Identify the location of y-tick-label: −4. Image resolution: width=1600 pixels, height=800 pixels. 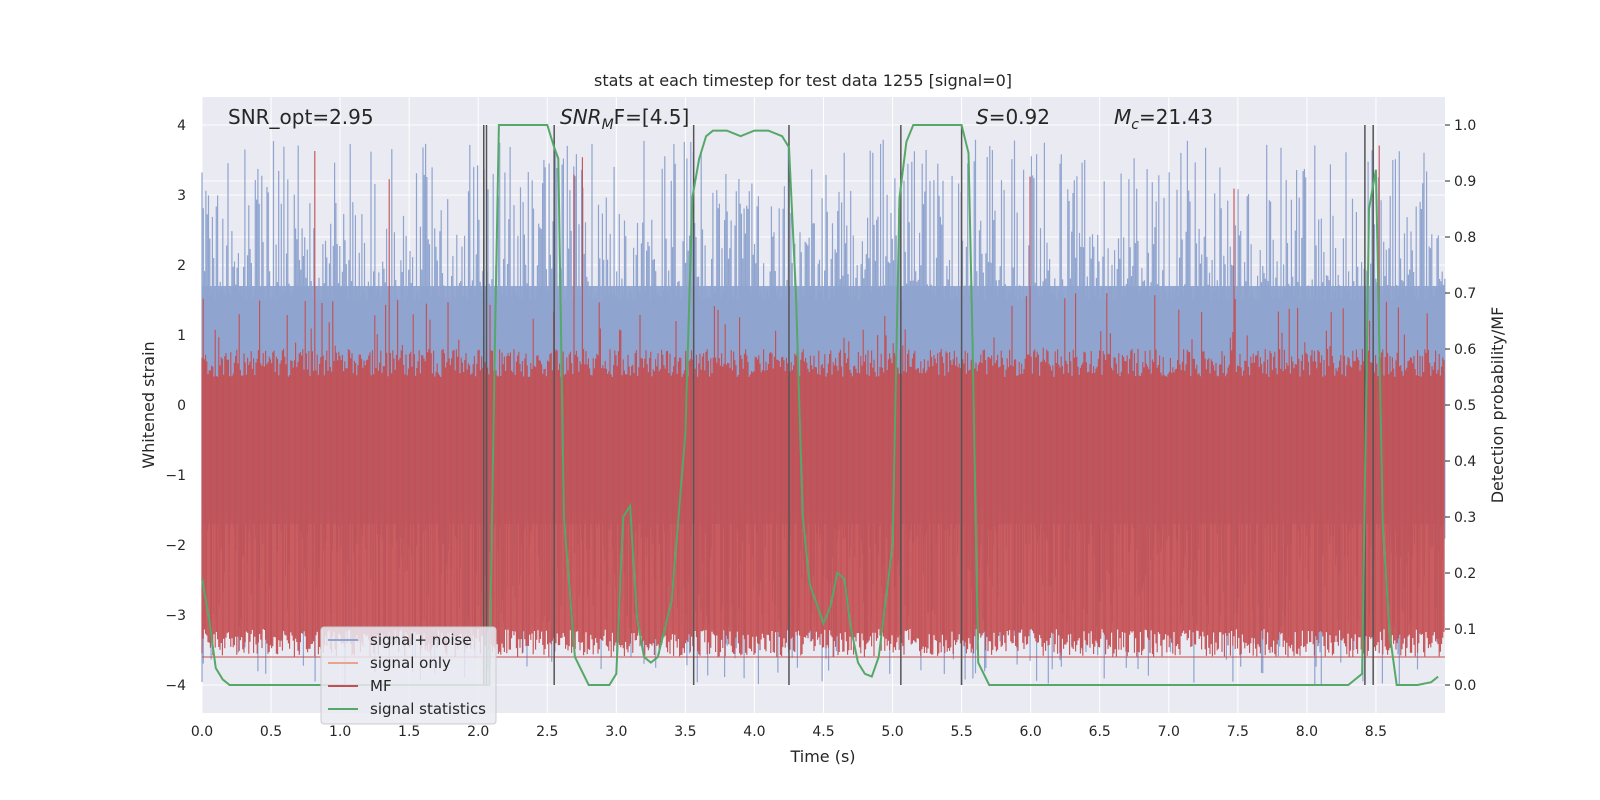
(175, 686).